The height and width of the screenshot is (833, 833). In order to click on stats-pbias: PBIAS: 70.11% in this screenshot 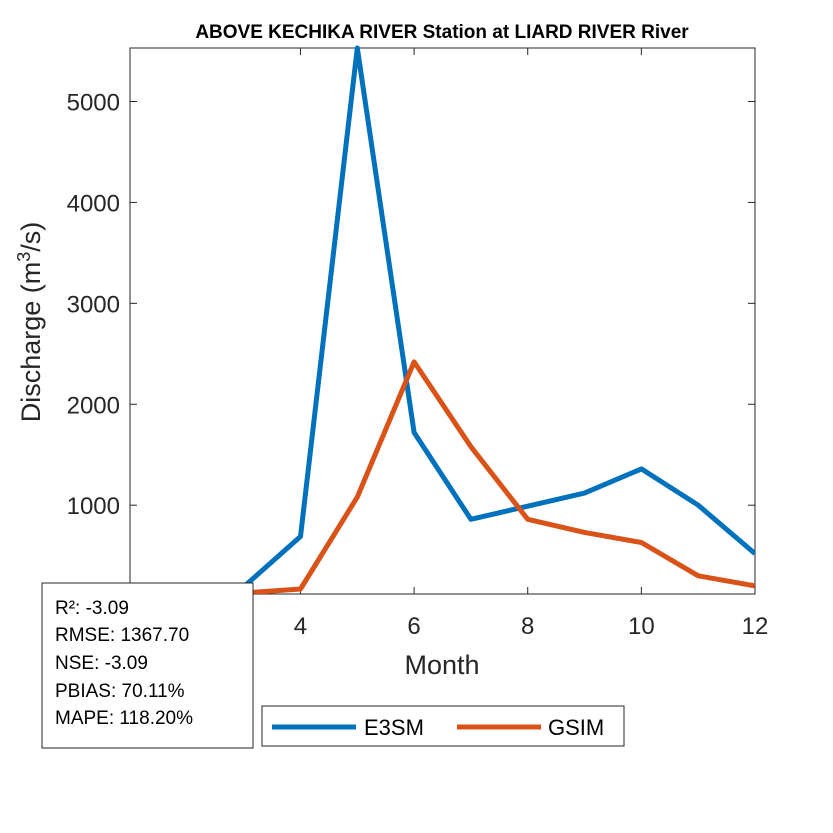, I will do `click(120, 691)`.